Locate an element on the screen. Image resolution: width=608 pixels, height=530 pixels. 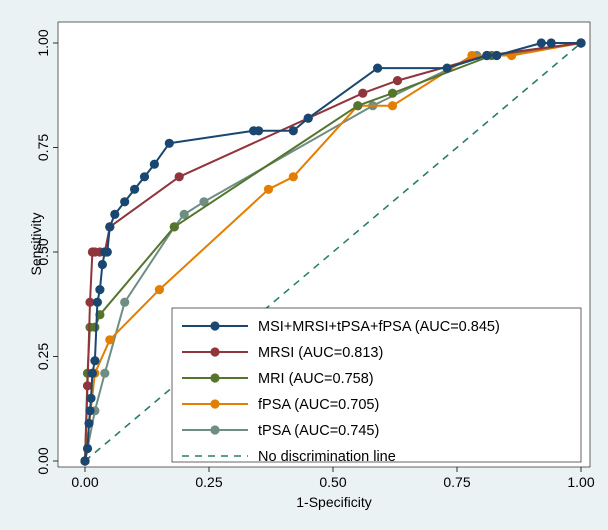
y-axis-title: Sensitivity is located at coordinates (36, 243).